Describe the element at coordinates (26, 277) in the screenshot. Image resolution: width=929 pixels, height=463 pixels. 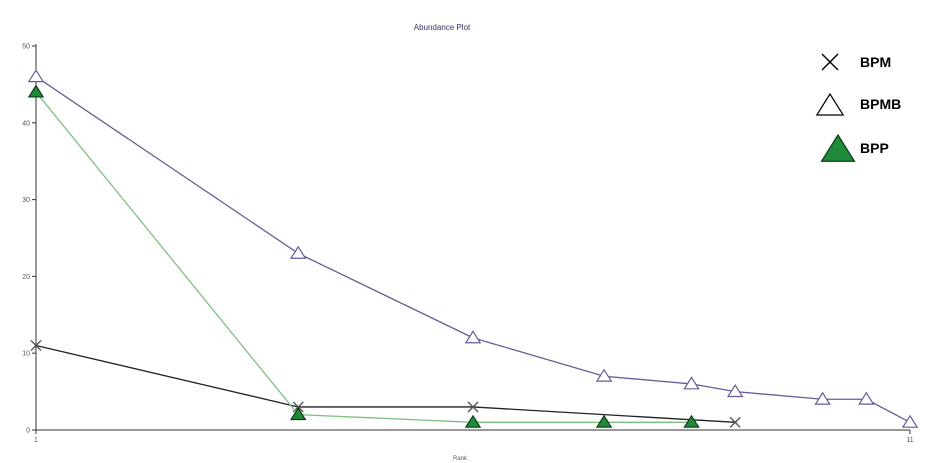
I see `y-tick-label: 20` at that location.